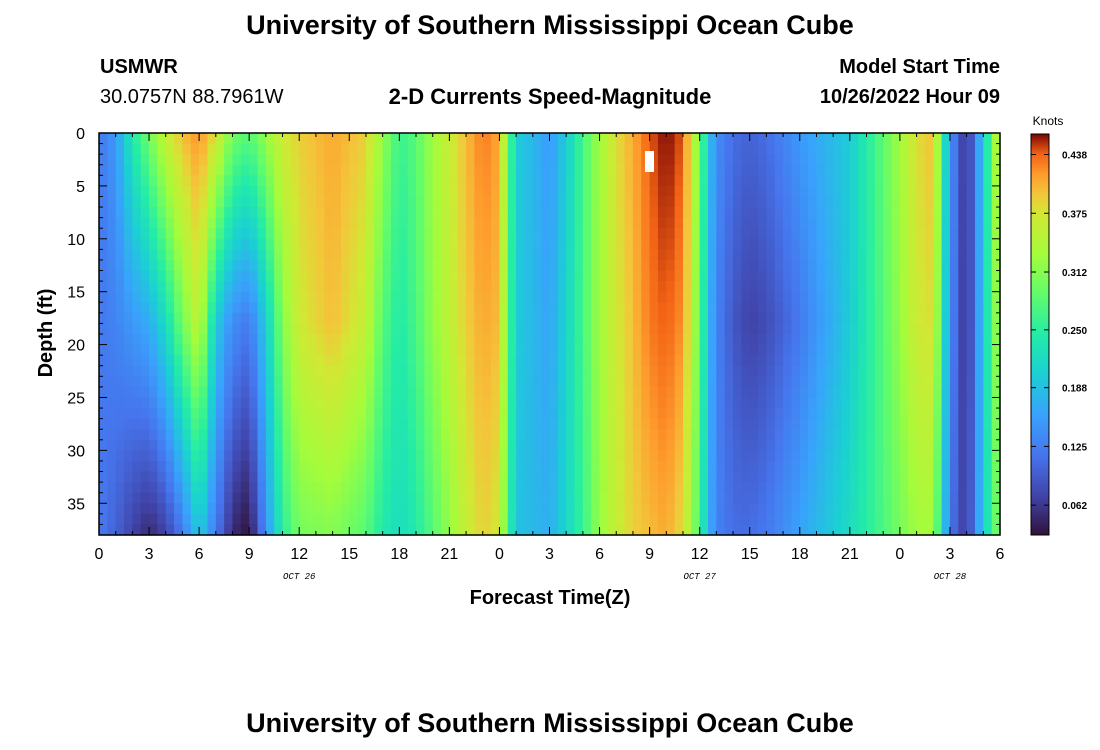 The width and height of the screenshot is (1100, 750). I want to click on x-tick-label: 15, so click(750, 554).